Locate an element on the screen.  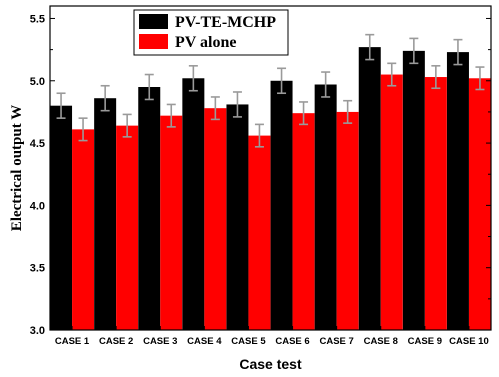
x-tick-label-case-9: CASE 9 is located at coordinates (425, 341).